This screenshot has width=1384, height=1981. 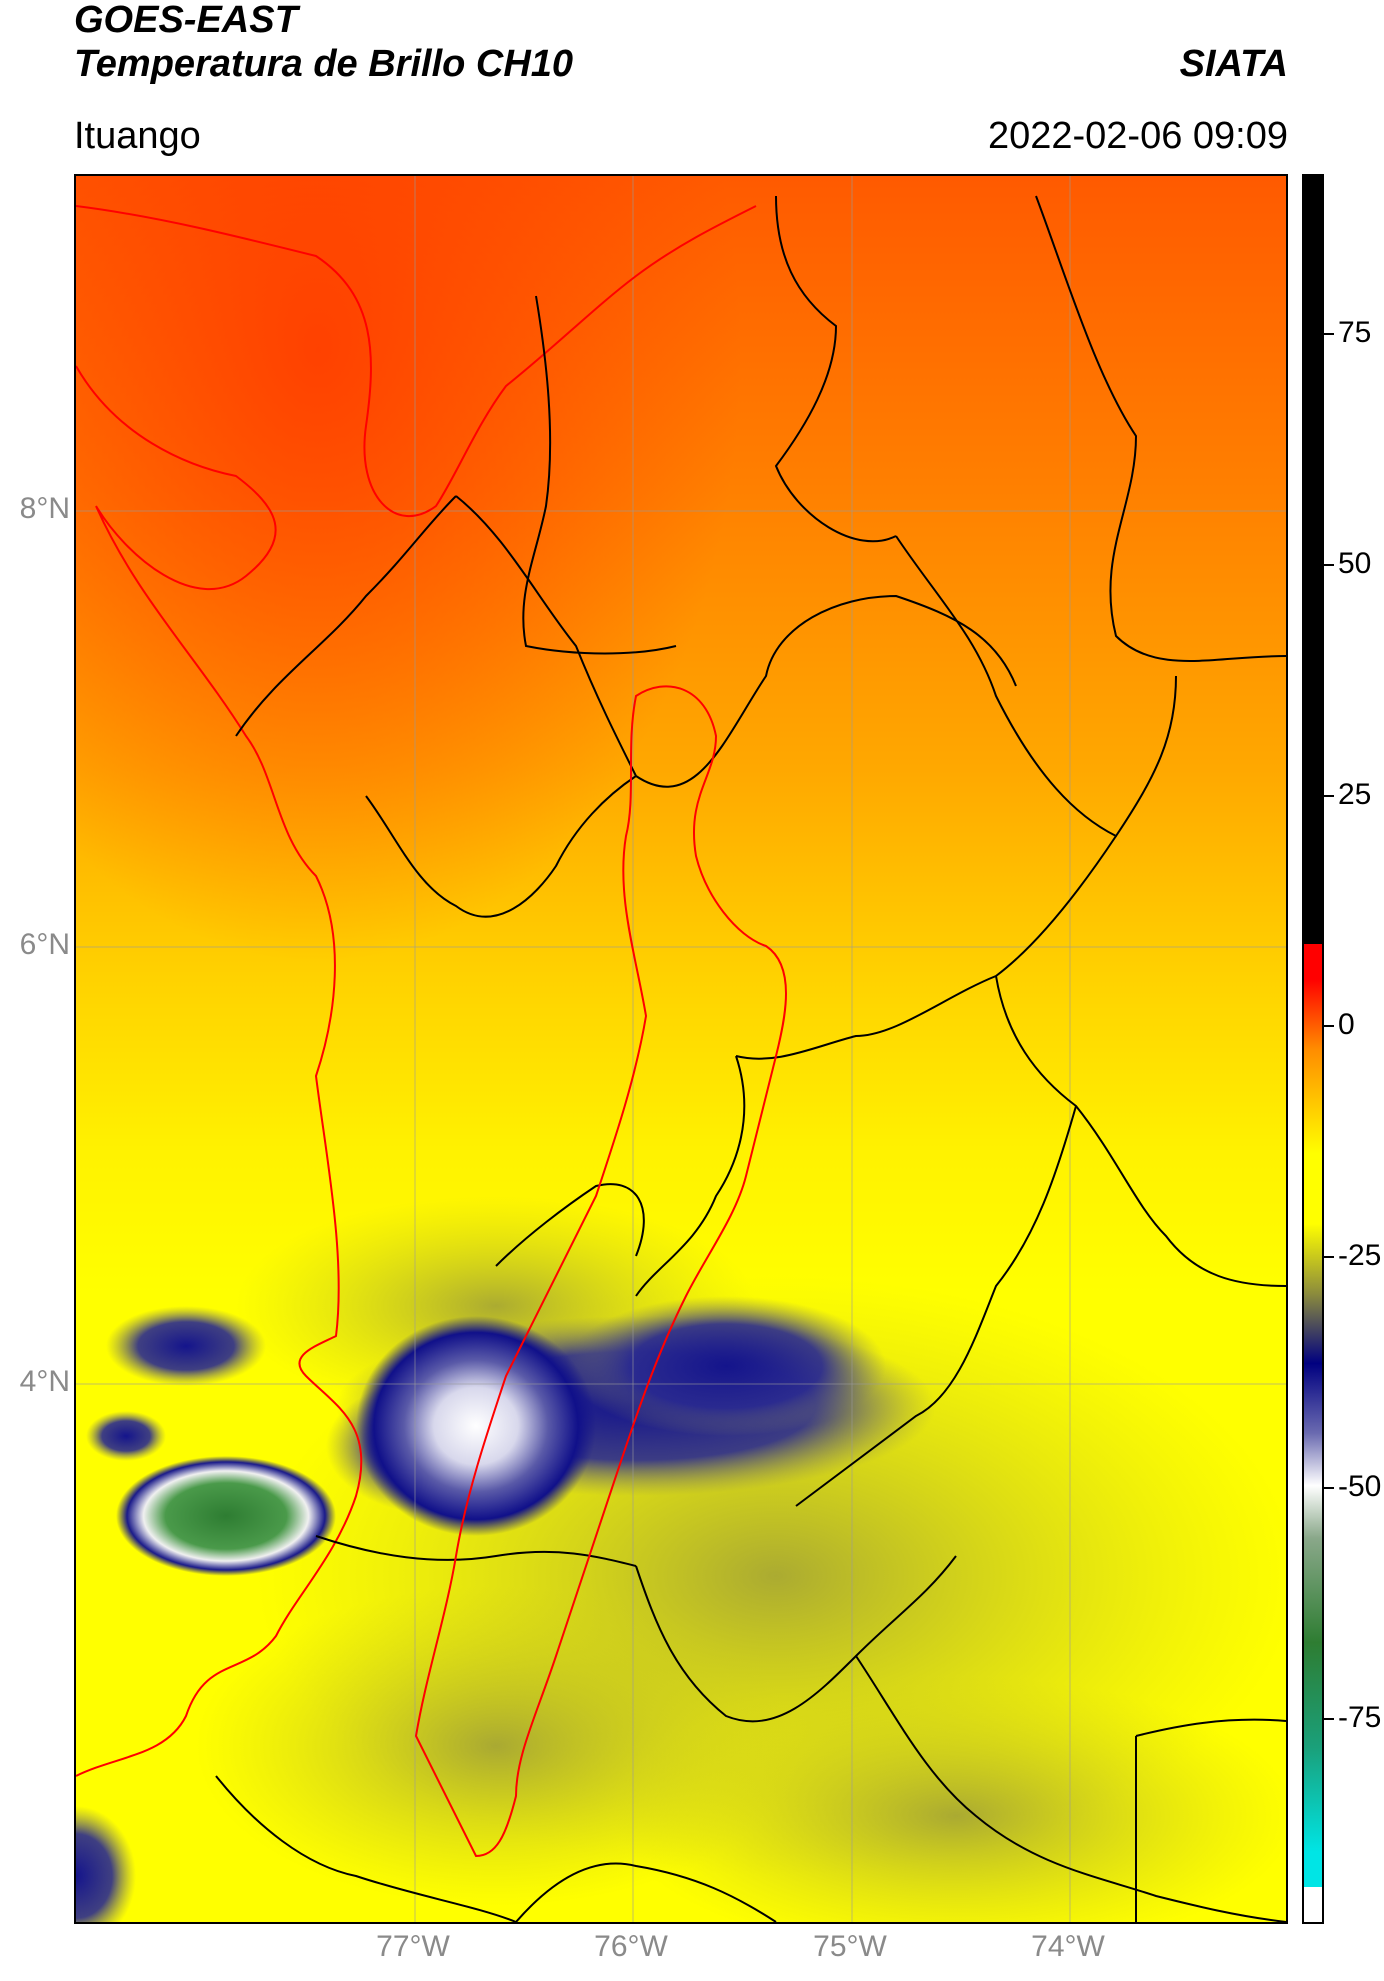 What do you see at coordinates (137, 136) in the screenshot?
I see `location-label: Ituango` at bounding box center [137, 136].